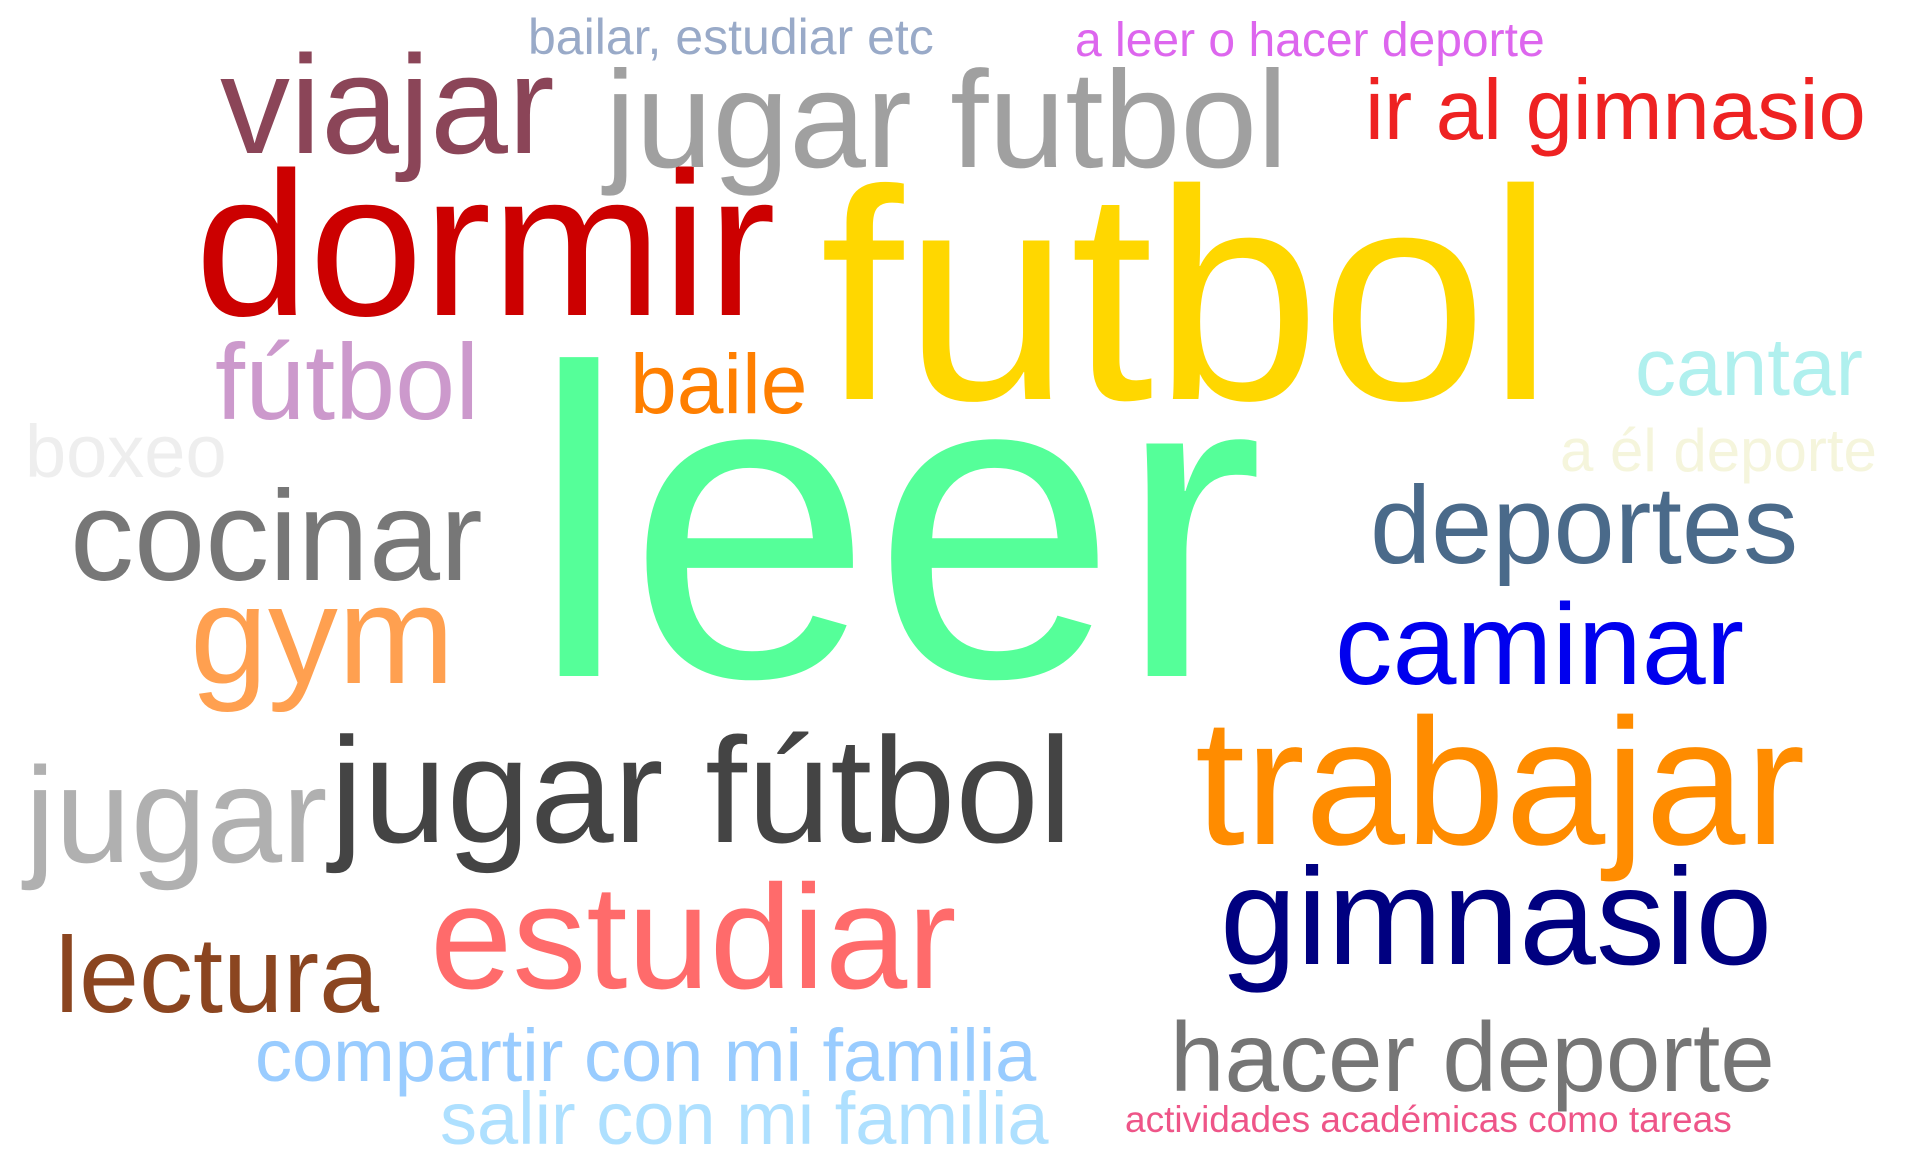 This screenshot has width=1920, height=1152. Describe the element at coordinates (126, 451) in the screenshot. I see `word-boxeo: boxeo` at that location.